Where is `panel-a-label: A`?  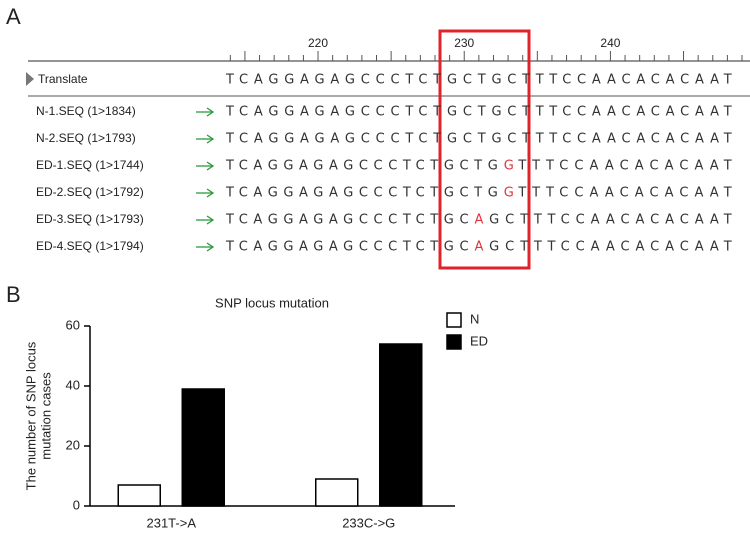 panel-a-label: A is located at coordinates (13, 16).